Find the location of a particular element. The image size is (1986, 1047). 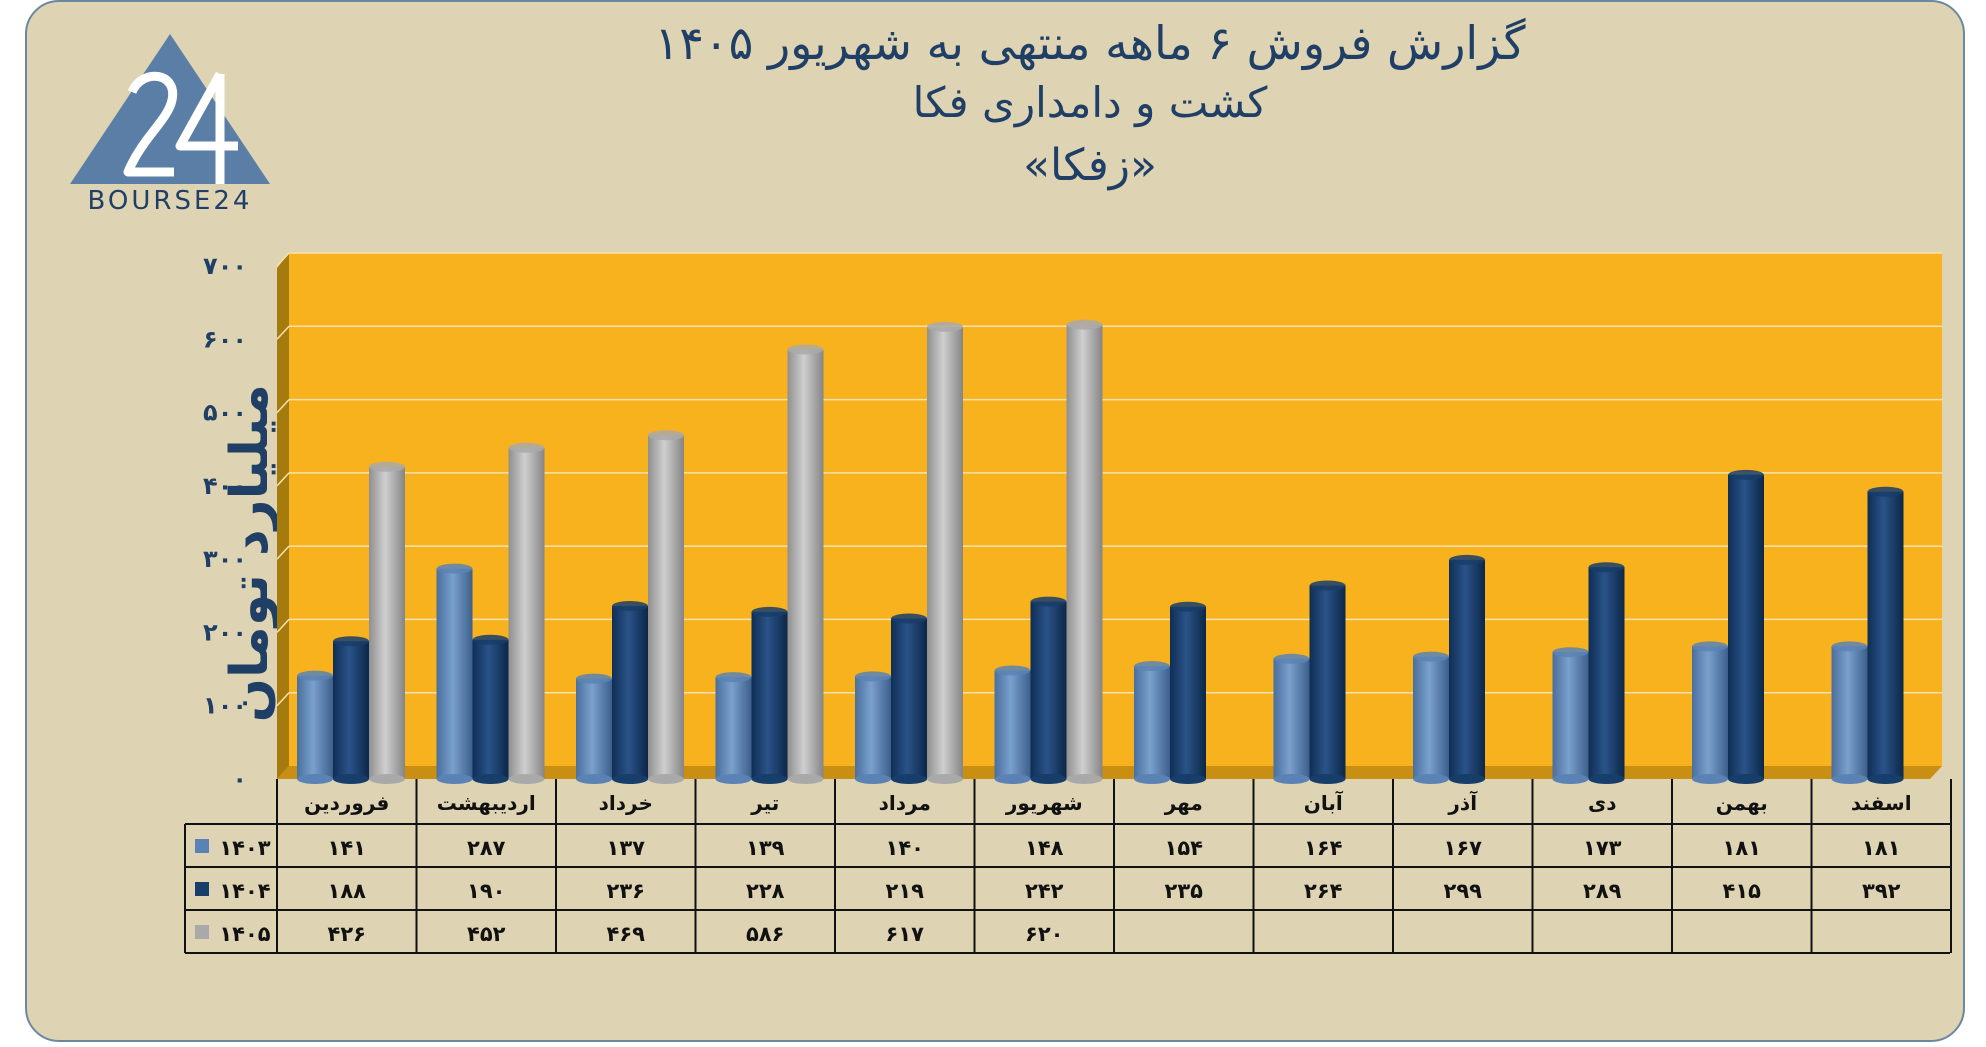

chart-subtitle-company: کشت و دامداری فکا is located at coordinates (1090, 102).